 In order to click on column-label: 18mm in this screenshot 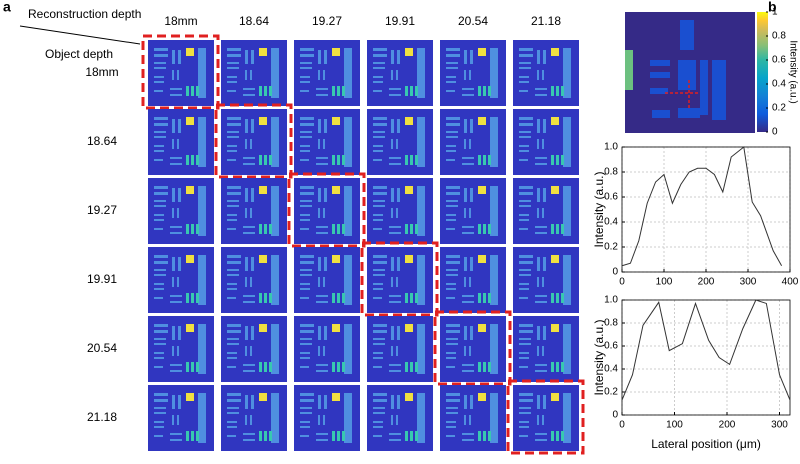, I will do `click(180, 21)`.